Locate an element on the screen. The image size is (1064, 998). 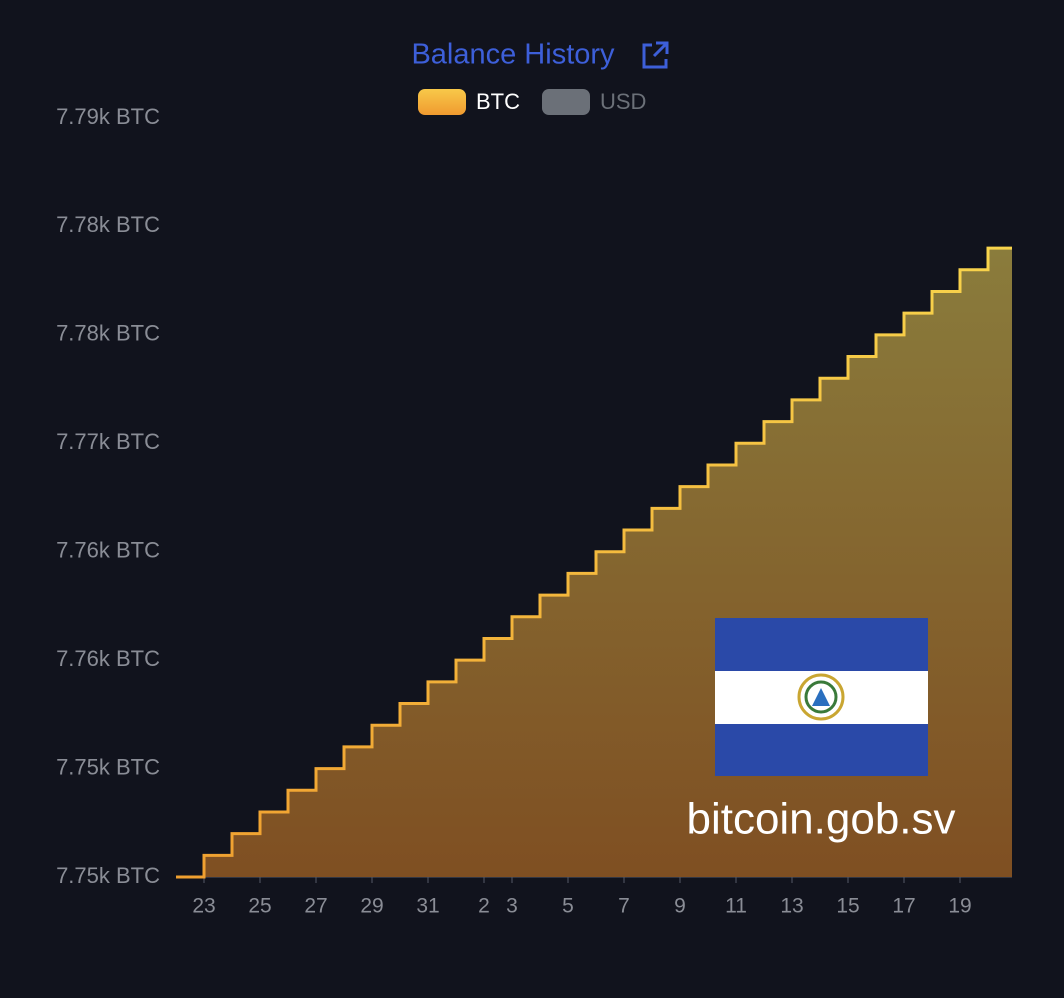
x-tick-label: 27 is located at coordinates (315, 906).